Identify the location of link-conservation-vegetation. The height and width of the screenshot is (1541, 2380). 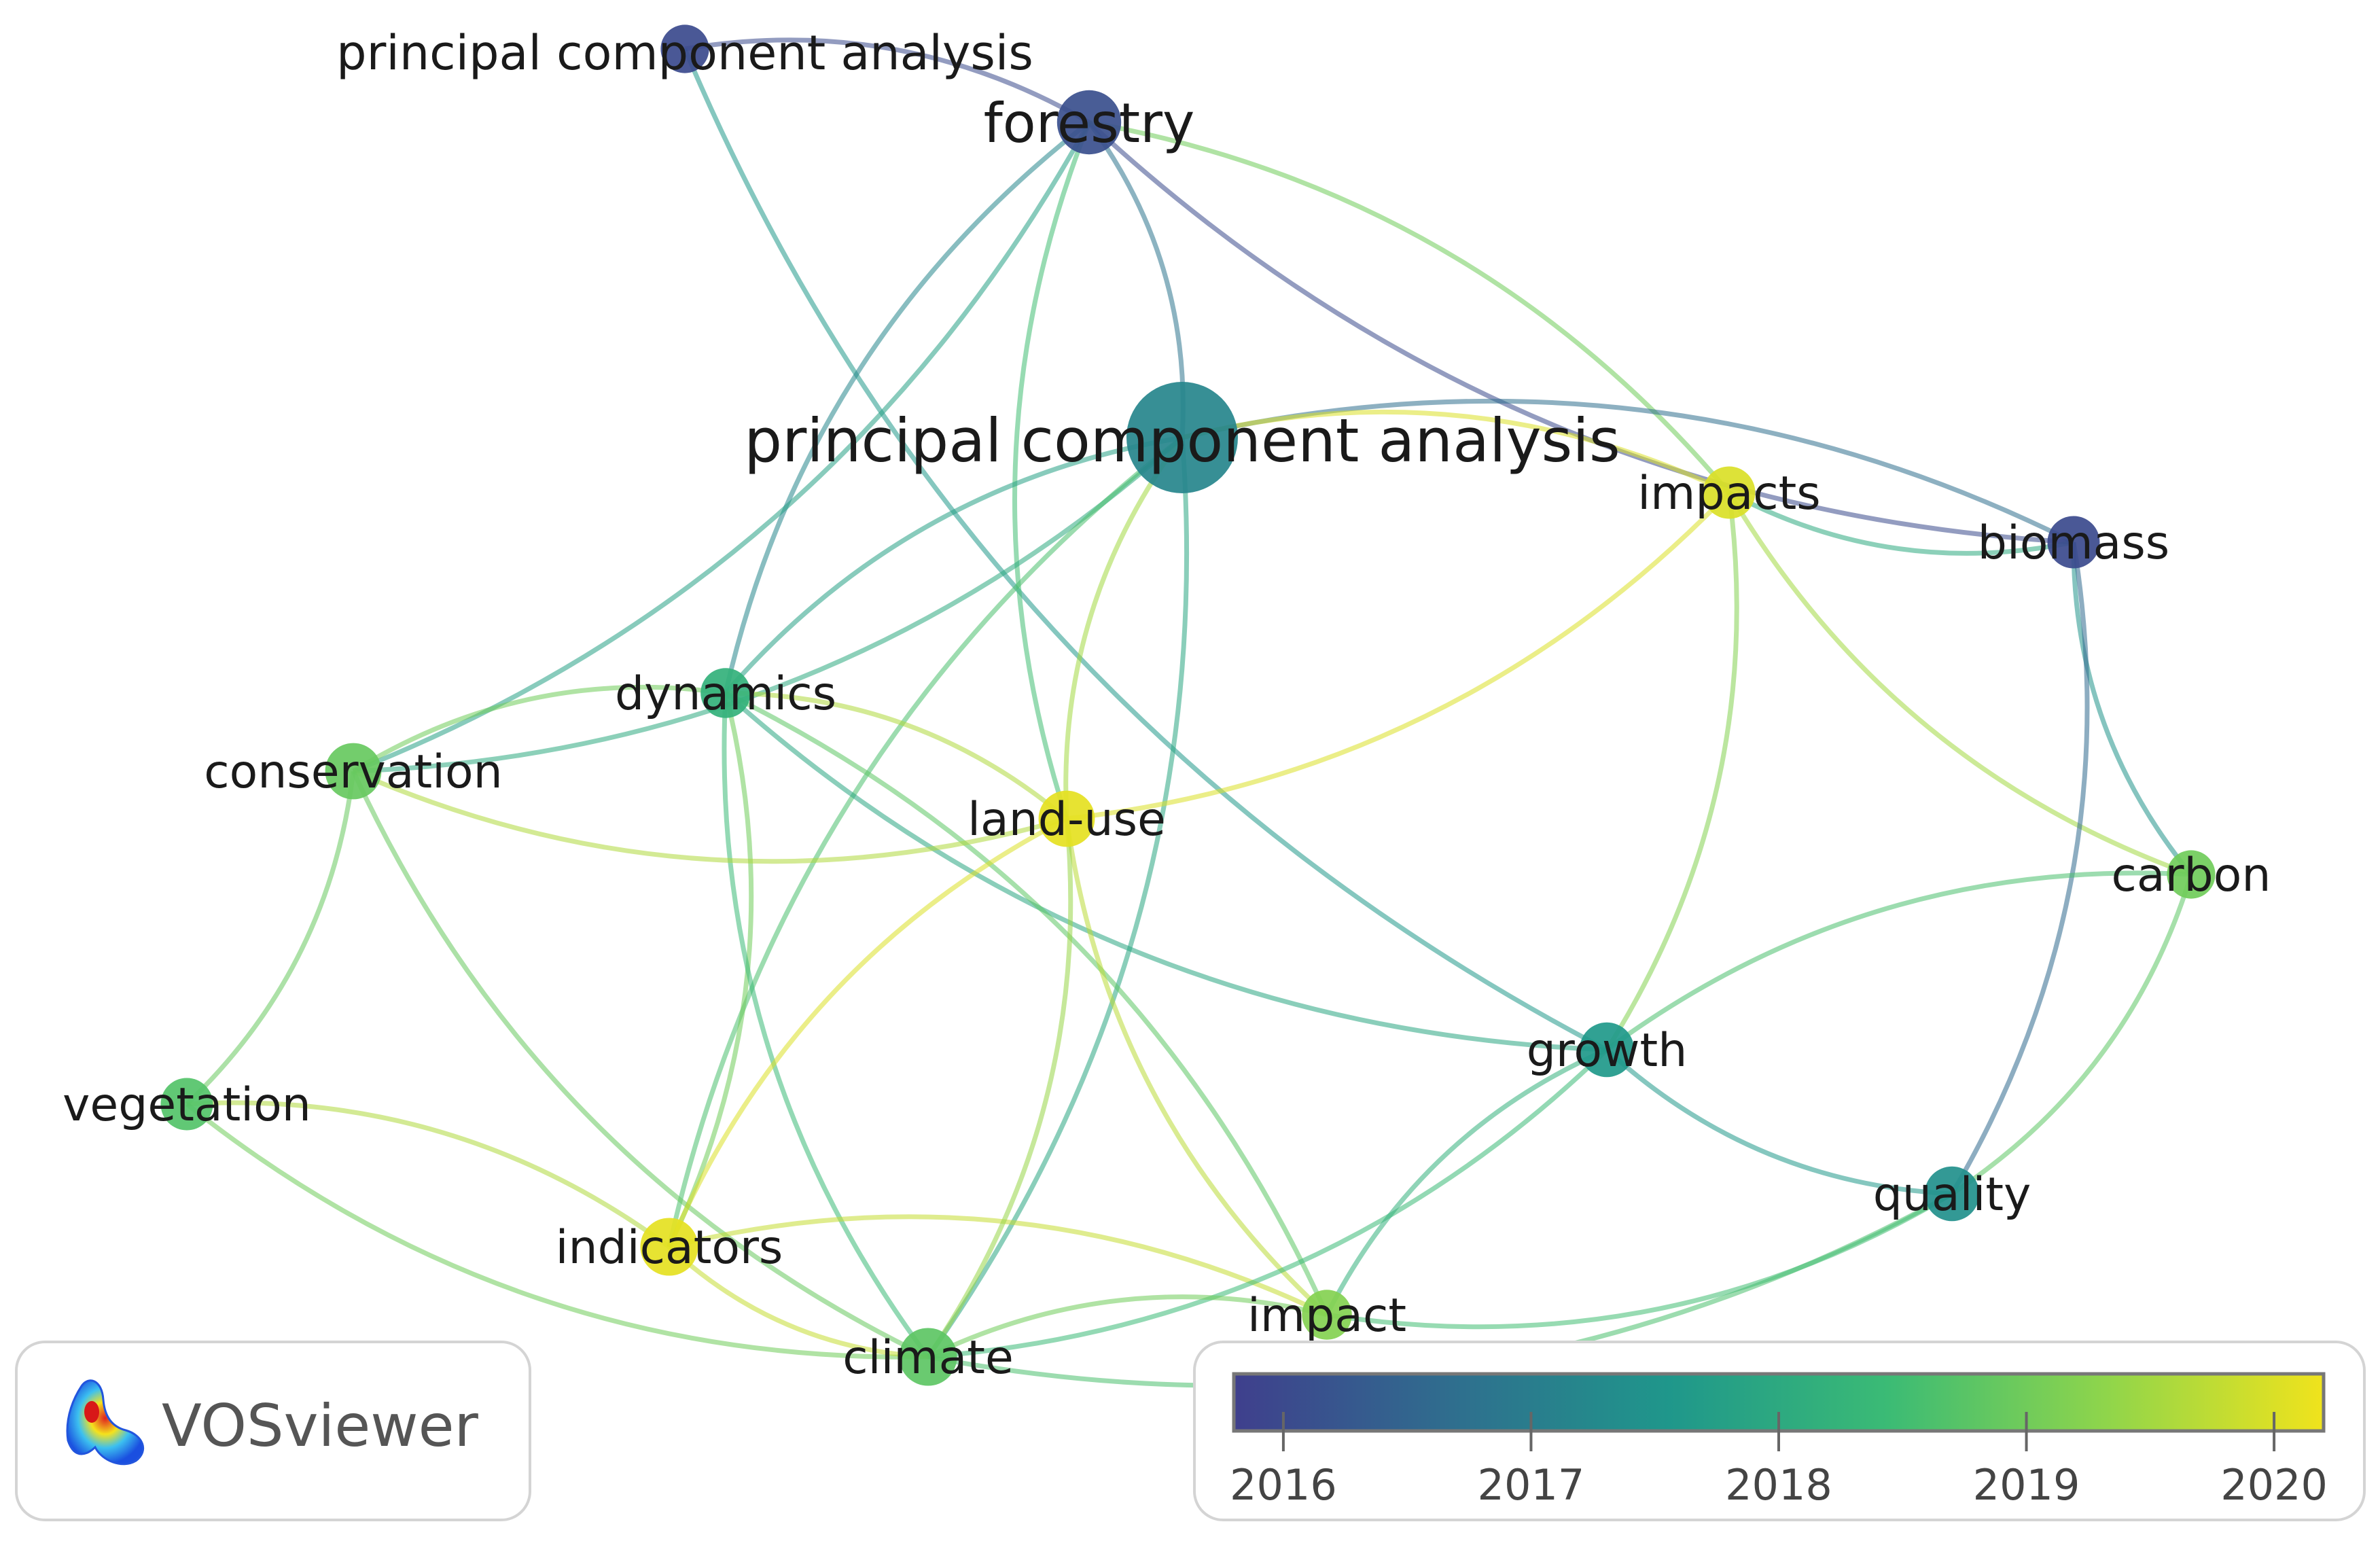
(270, 938).